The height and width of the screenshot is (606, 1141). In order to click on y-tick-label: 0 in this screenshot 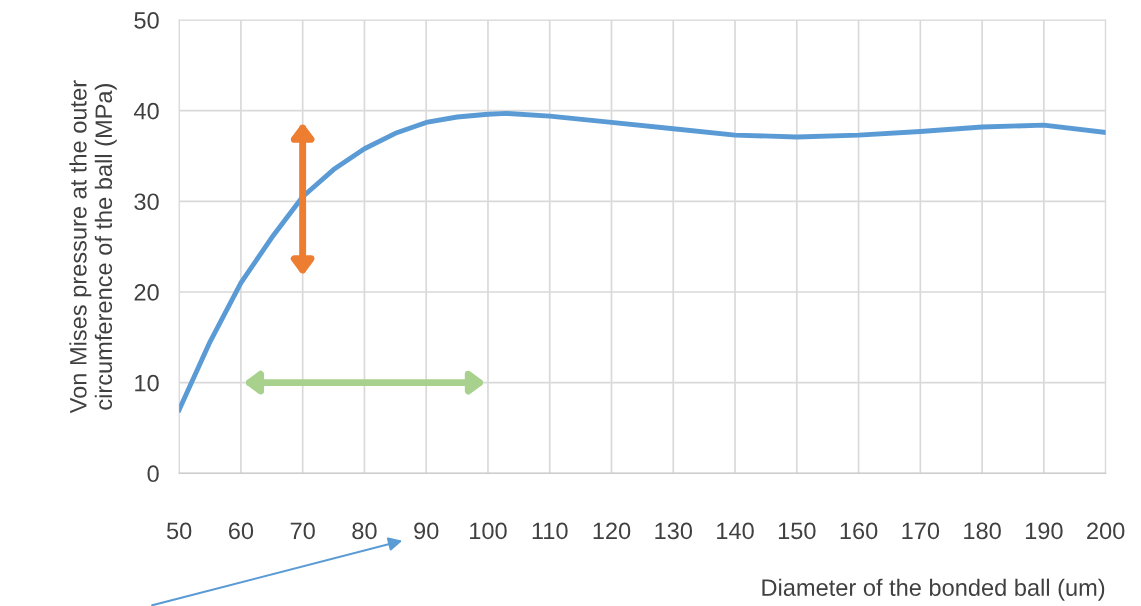, I will do `click(153, 474)`.